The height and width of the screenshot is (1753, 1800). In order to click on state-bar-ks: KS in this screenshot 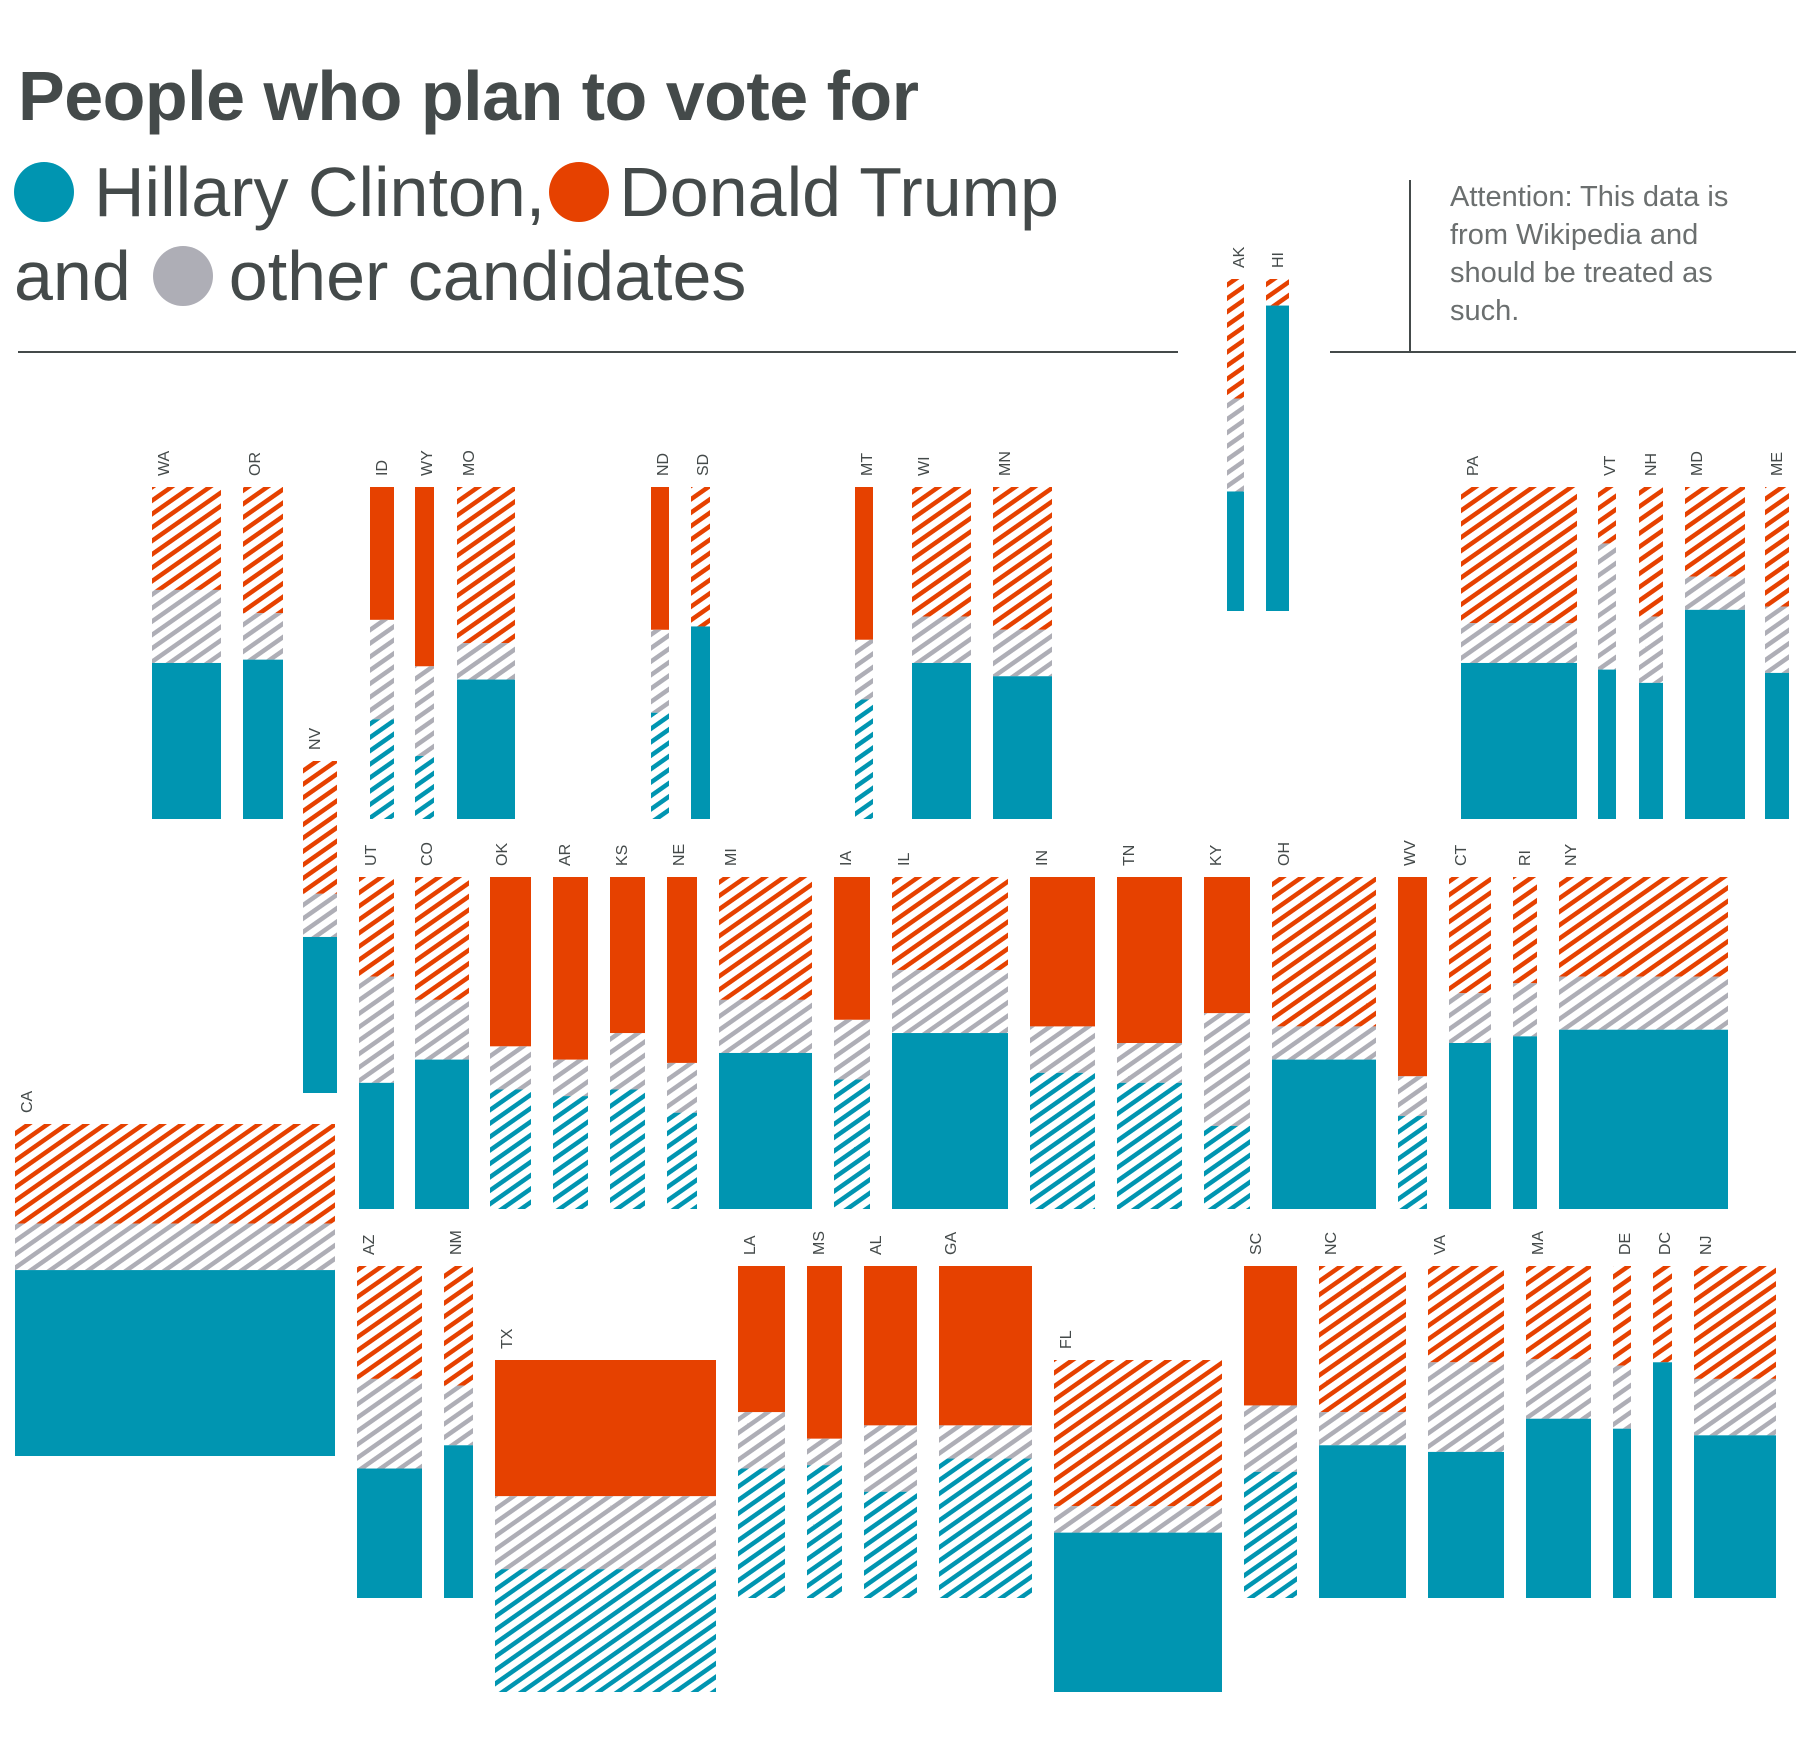, I will do `click(627, 1027)`.